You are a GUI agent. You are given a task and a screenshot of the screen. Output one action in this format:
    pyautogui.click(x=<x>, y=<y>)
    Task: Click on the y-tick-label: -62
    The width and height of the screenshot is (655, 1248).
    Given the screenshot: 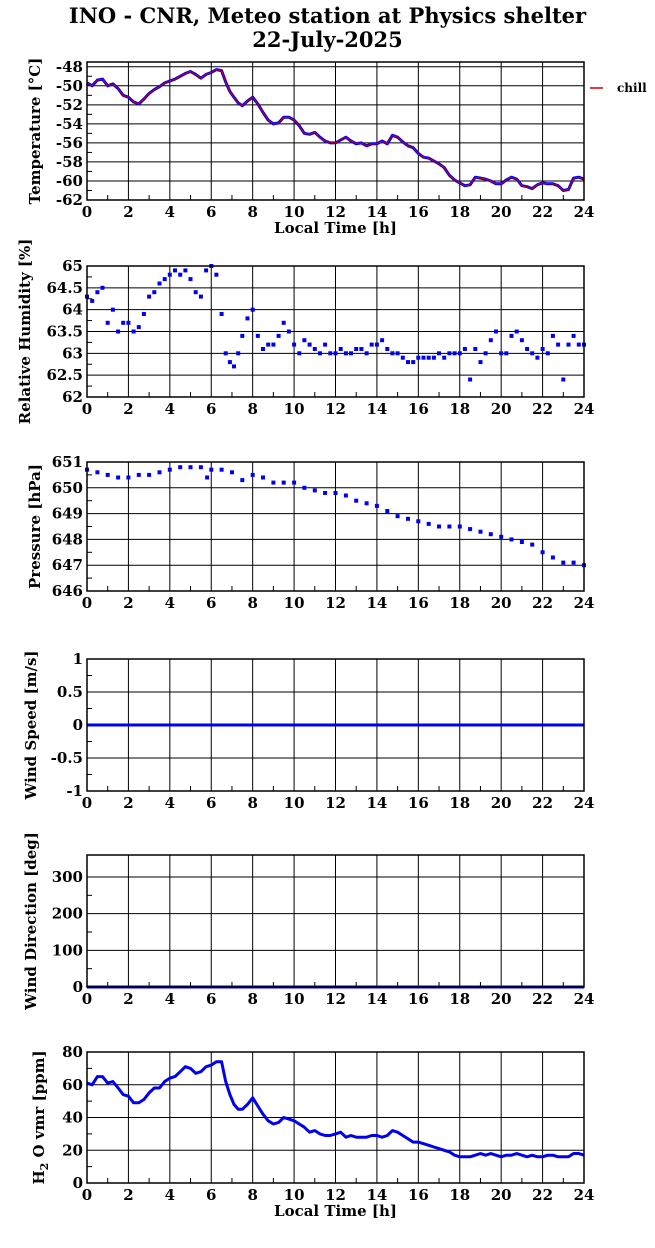 What is the action you would take?
    pyautogui.click(x=69, y=200)
    